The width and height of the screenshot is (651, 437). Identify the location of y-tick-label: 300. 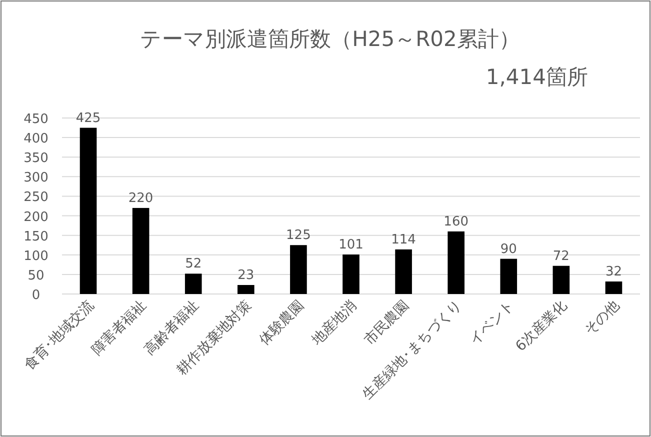
(36, 178).